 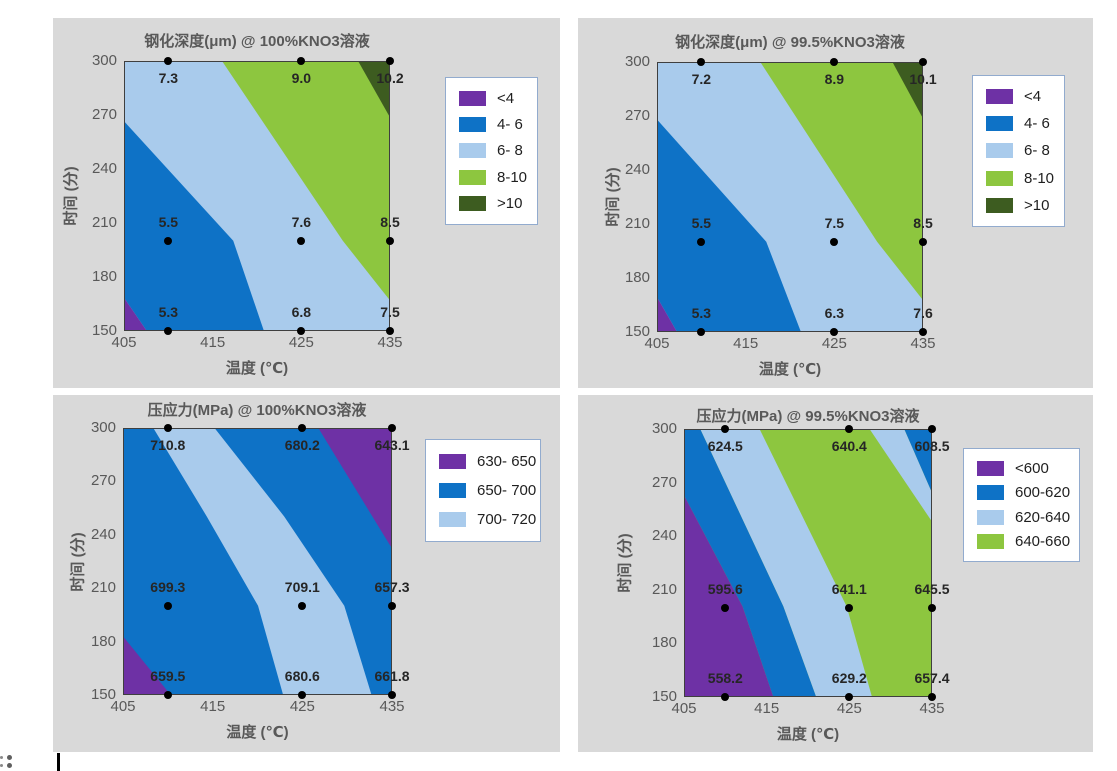 What do you see at coordinates (990, 542) in the screenshot?
I see `legend-swatch-green` at bounding box center [990, 542].